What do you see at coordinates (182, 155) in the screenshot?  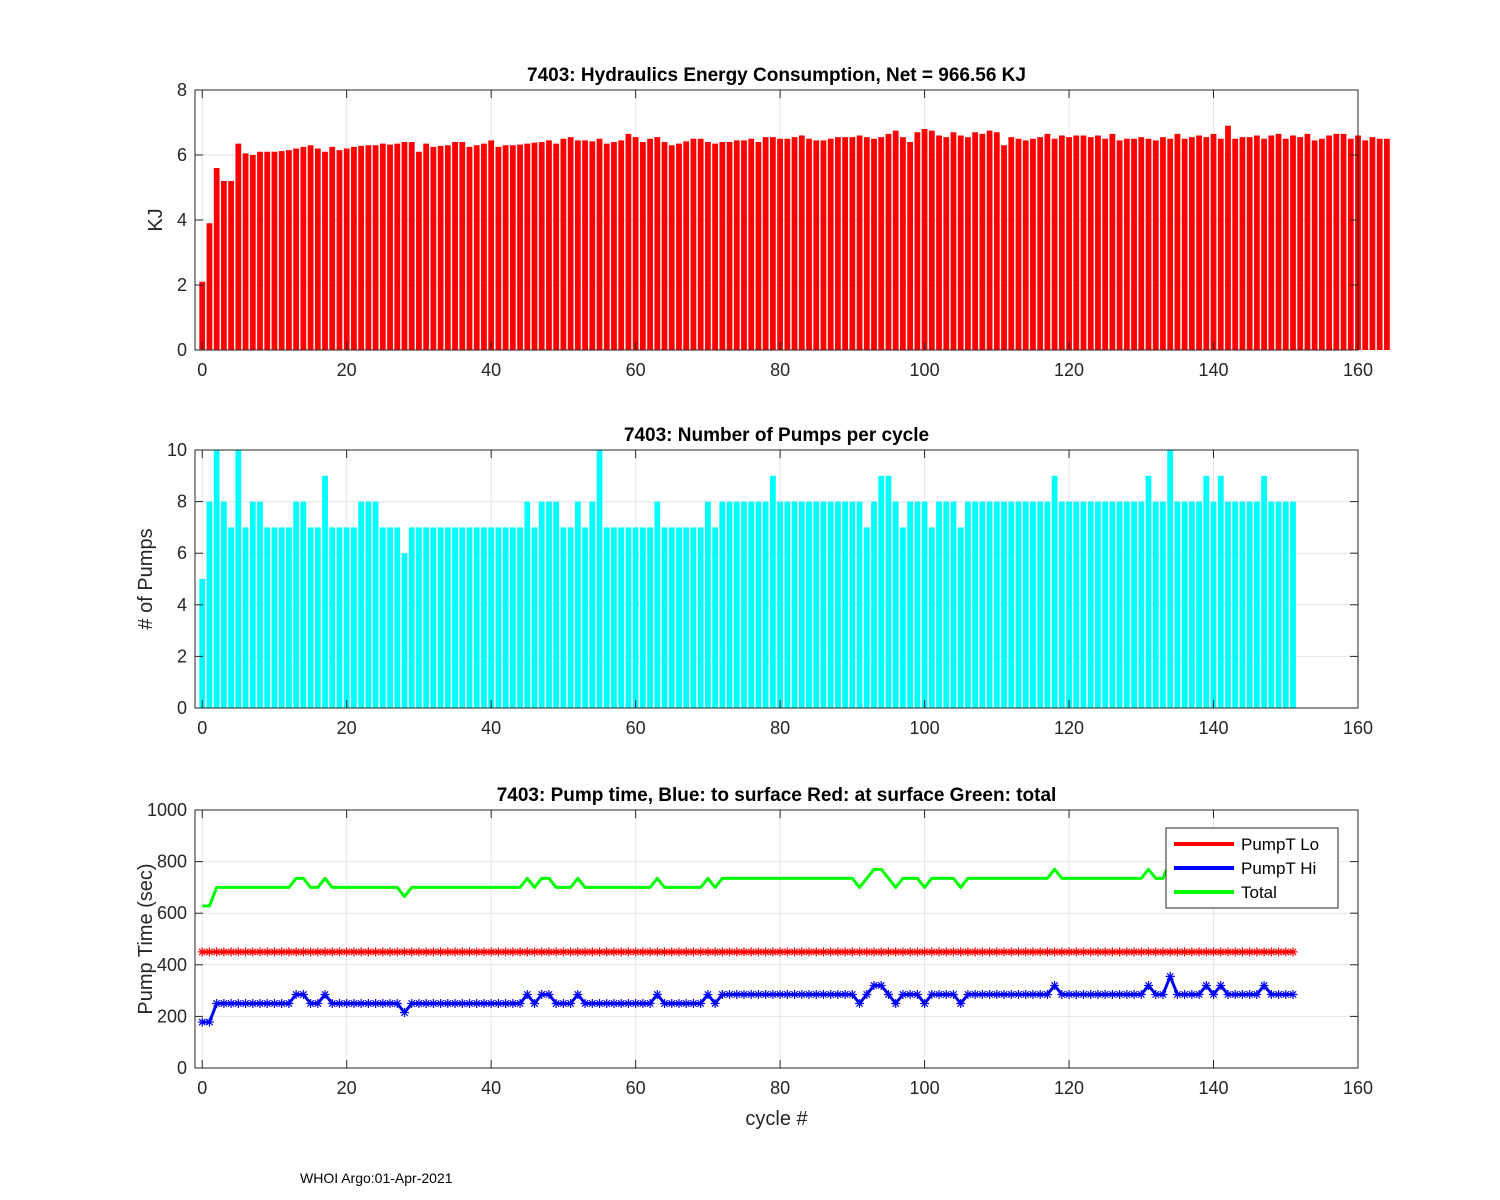 I see `y-tick-label: 6` at bounding box center [182, 155].